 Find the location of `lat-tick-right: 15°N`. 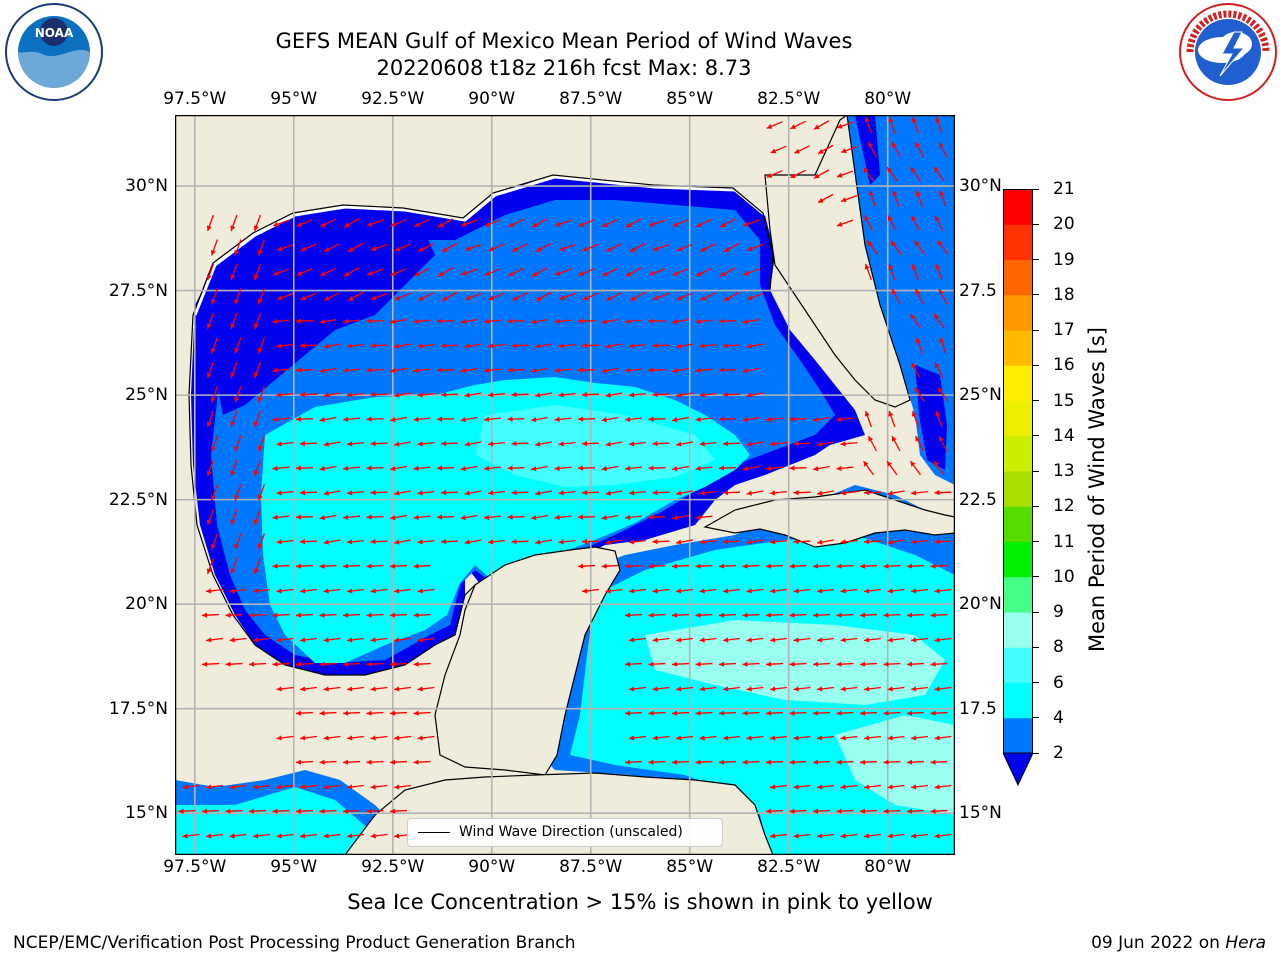

lat-tick-right: 15°N is located at coordinates (980, 813).